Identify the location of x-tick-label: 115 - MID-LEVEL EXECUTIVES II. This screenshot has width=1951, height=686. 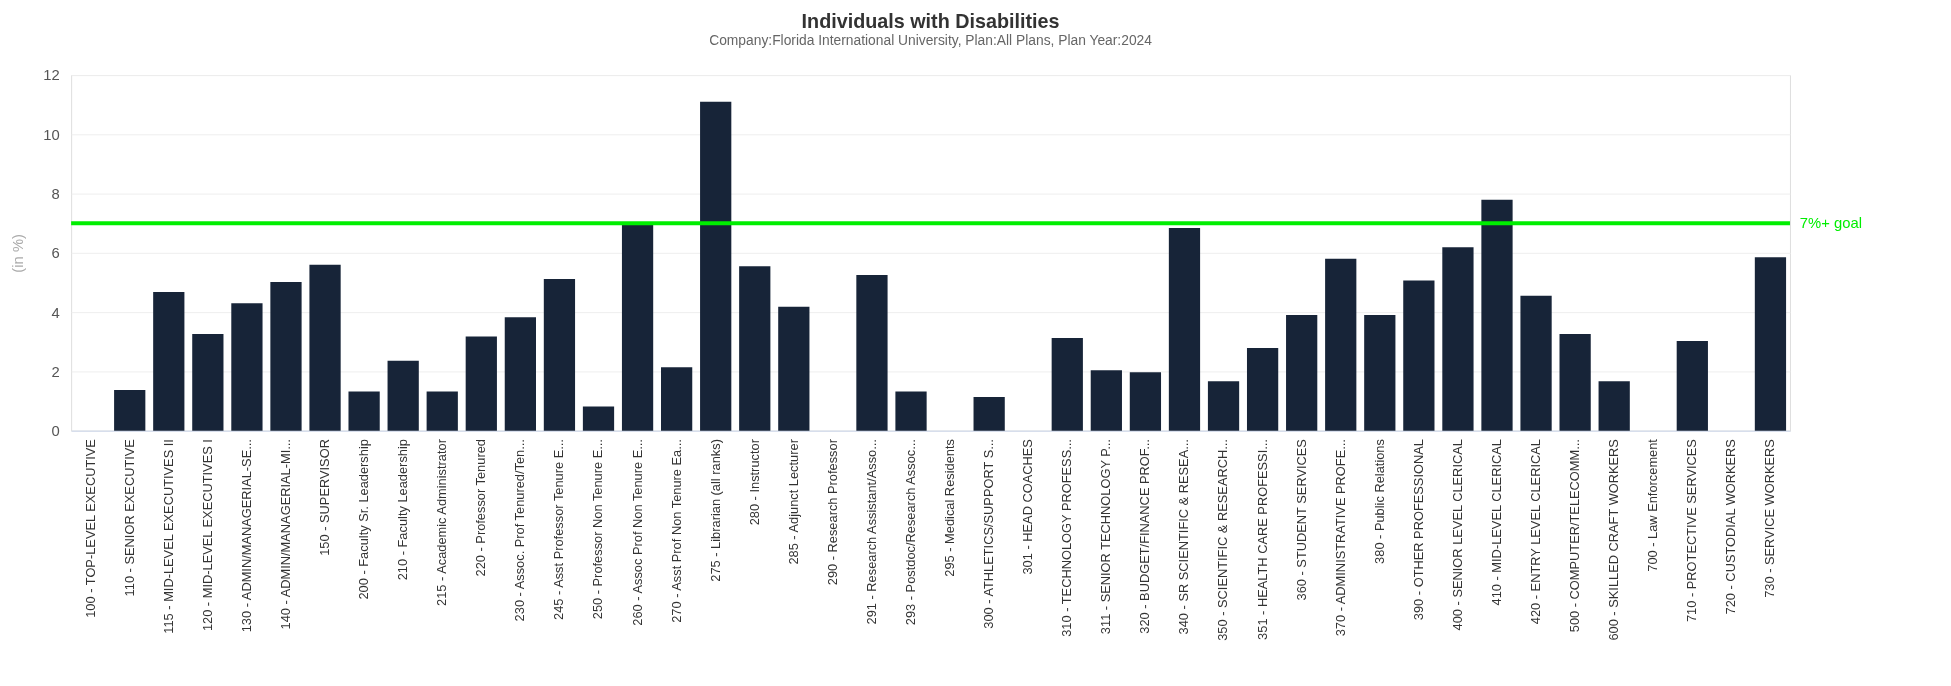
(168, 536).